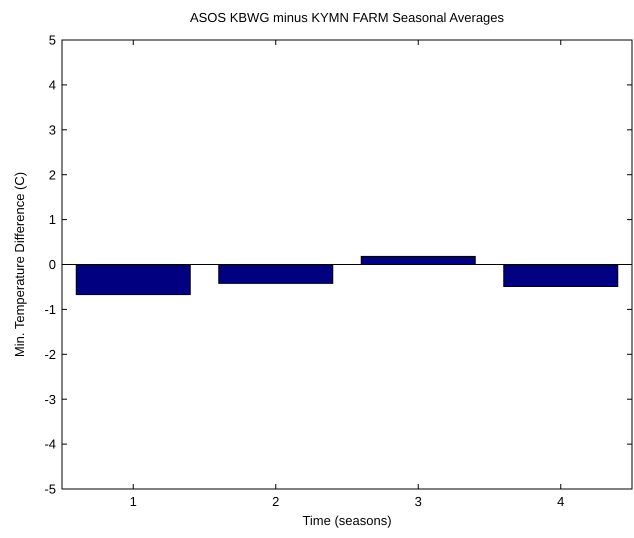 This screenshot has height=538, width=634. What do you see at coordinates (276, 501) in the screenshot?
I see `x-tick-label: 2` at bounding box center [276, 501].